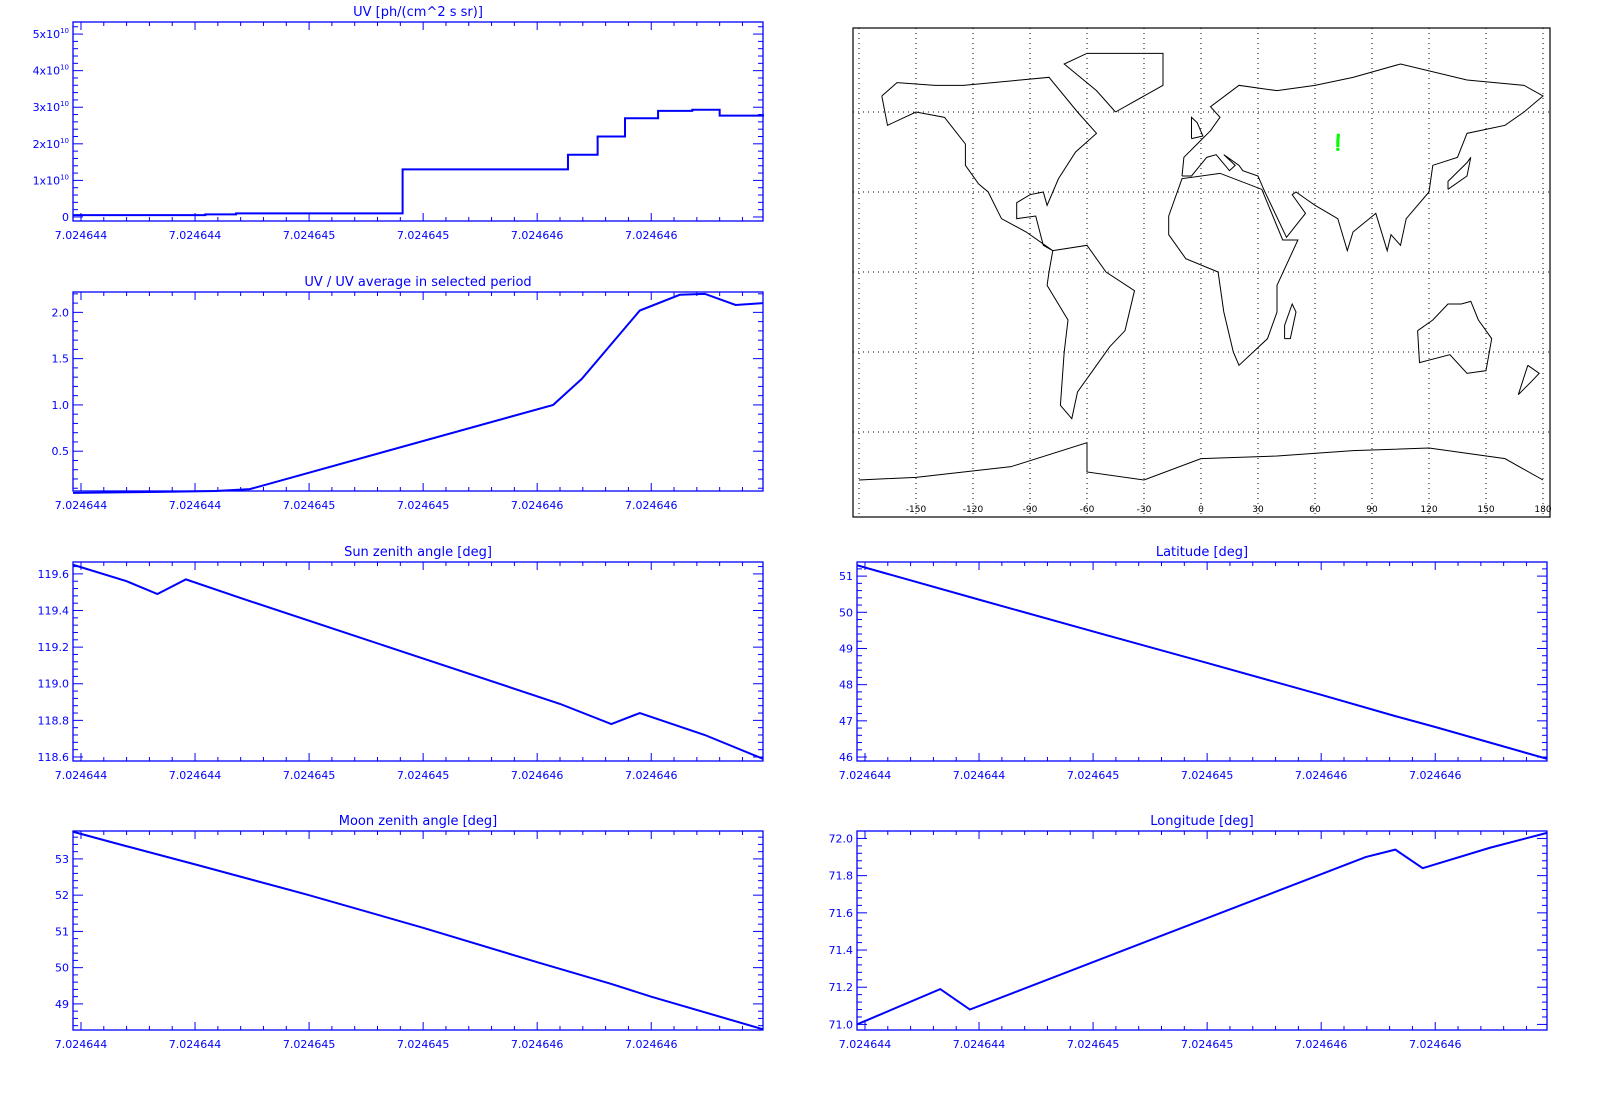 The height and width of the screenshot is (1100, 1600). Describe the element at coordinates (1087, 510) in the screenshot. I see `longitude-tick-label: -60` at that location.